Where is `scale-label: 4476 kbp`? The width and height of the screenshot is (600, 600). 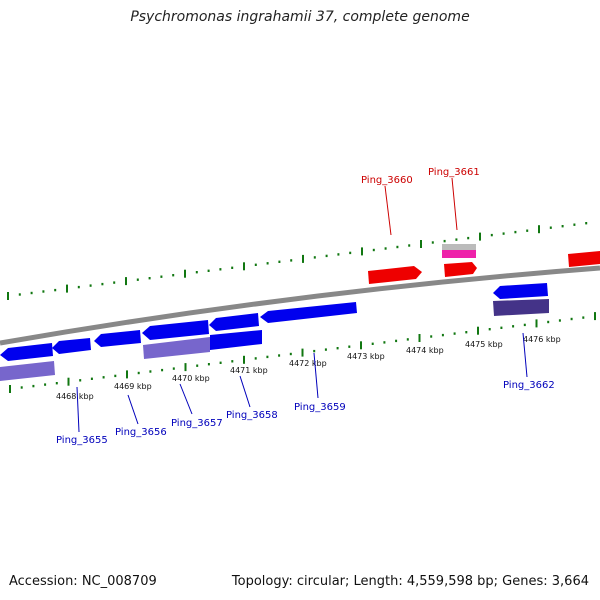
scale-label: 4476 kbp is located at coordinates (542, 339).